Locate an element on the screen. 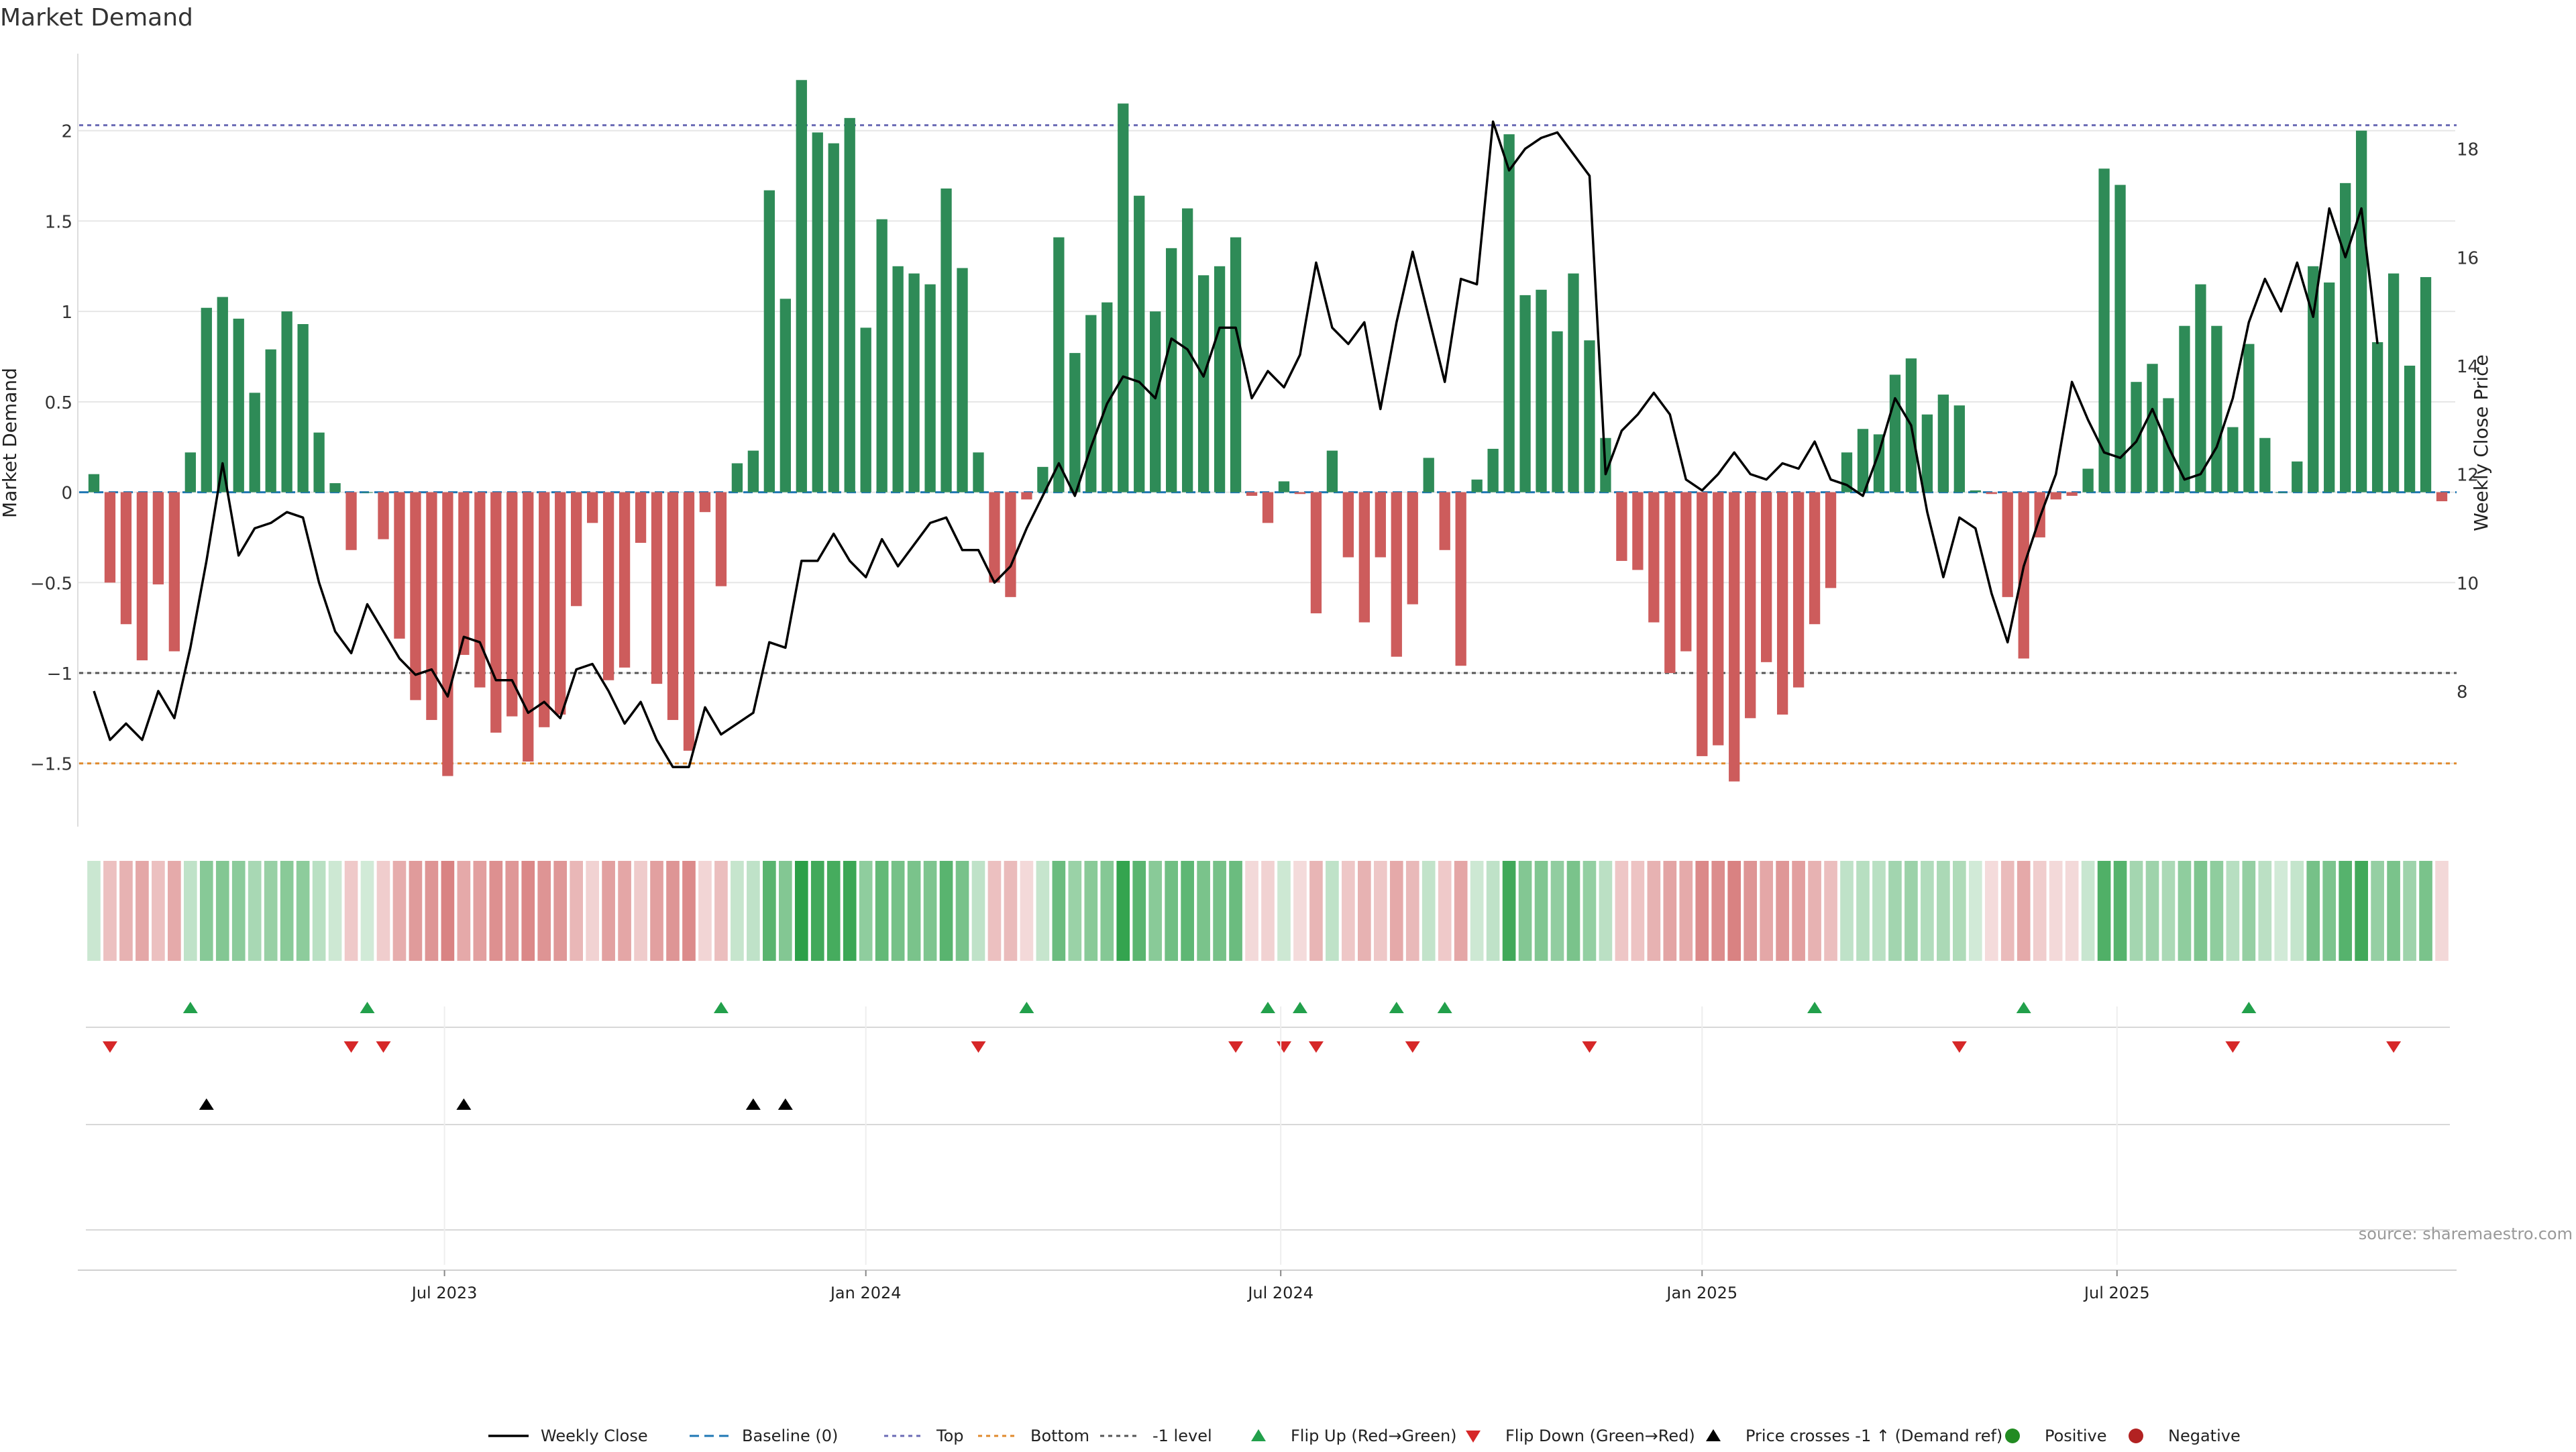 The image size is (2576, 1452). y2-tick-label: 18 is located at coordinates (2468, 150).